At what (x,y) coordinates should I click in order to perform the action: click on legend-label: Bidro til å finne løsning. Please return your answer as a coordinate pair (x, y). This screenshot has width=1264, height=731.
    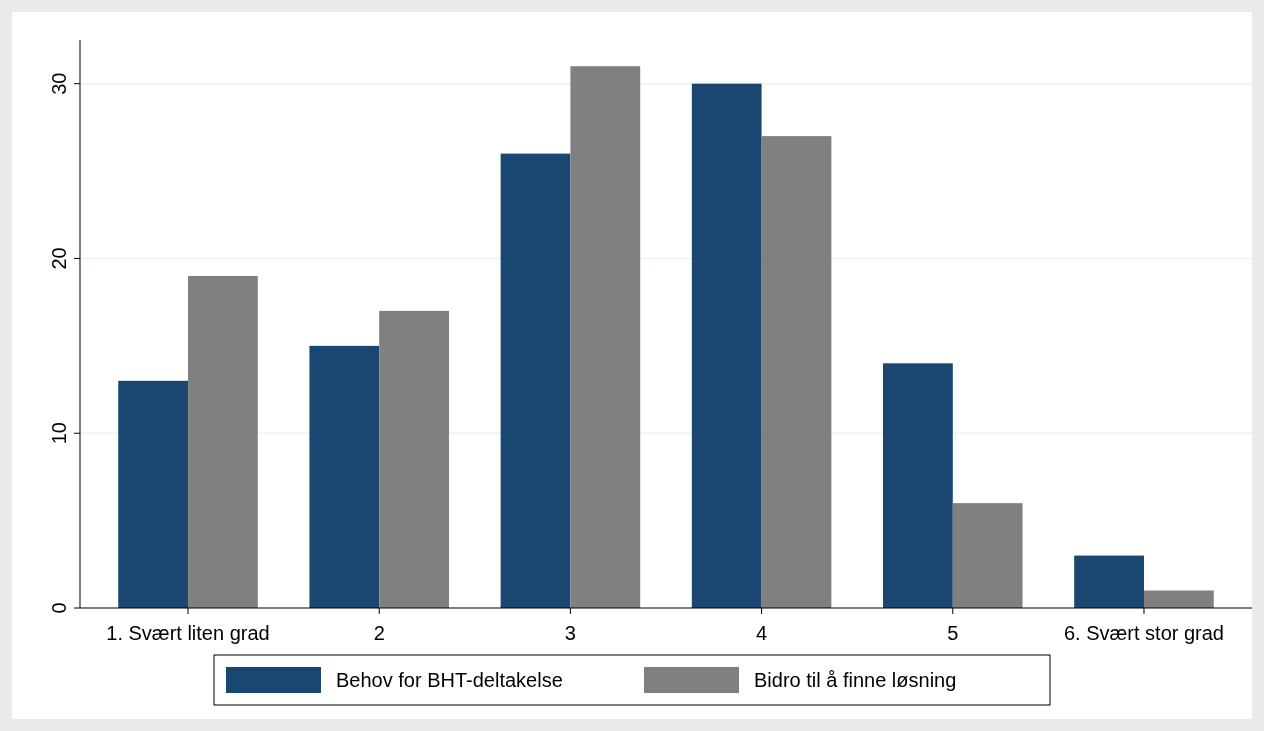
    Looking at the image, I should click on (855, 680).